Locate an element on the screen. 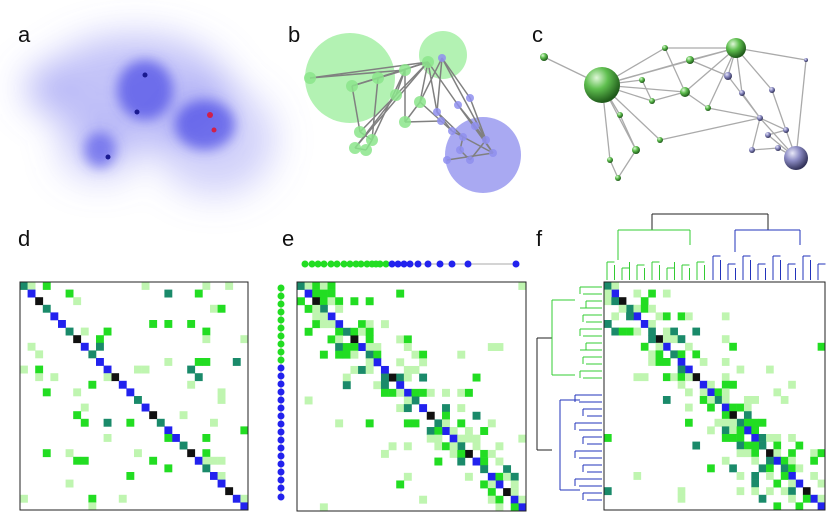 The height and width of the screenshot is (514, 830). panel-b-network-2d is located at coordinates (412, 112).